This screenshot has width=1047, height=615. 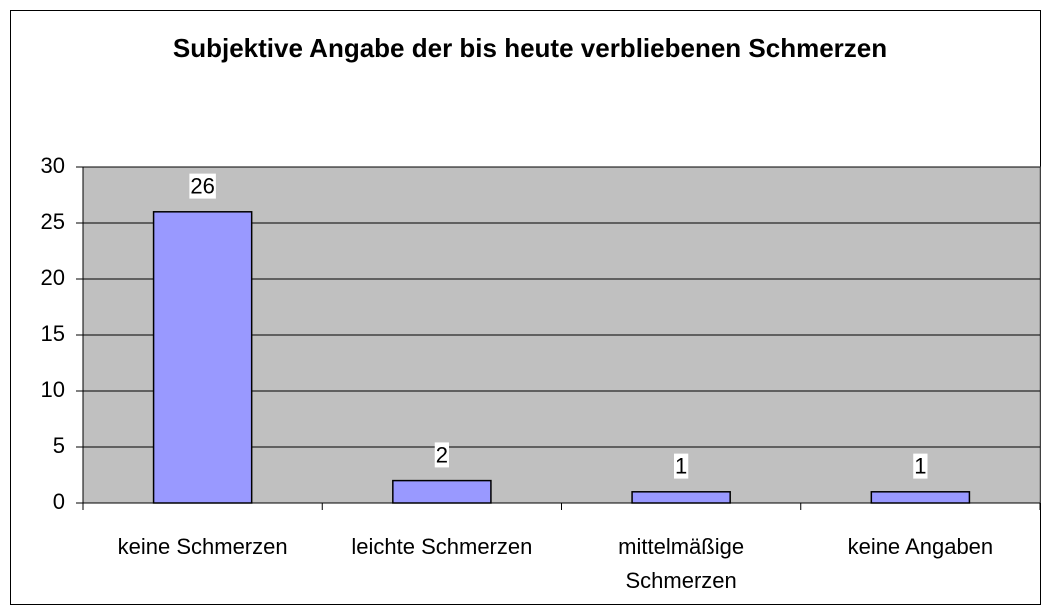 I want to click on y-tick-label: 30, so click(x=53, y=165).